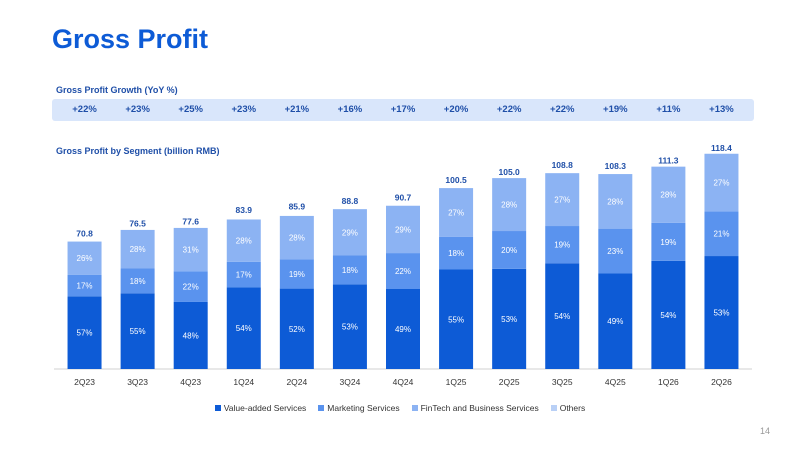  What do you see at coordinates (296, 382) in the screenshot?
I see `category-label: 2Q24` at bounding box center [296, 382].